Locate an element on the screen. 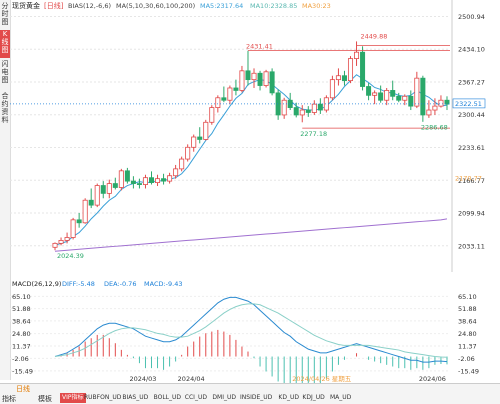 This screenshot has height=404, width=500. ma10-value: MA10:2328.85 is located at coordinates (273, 6).